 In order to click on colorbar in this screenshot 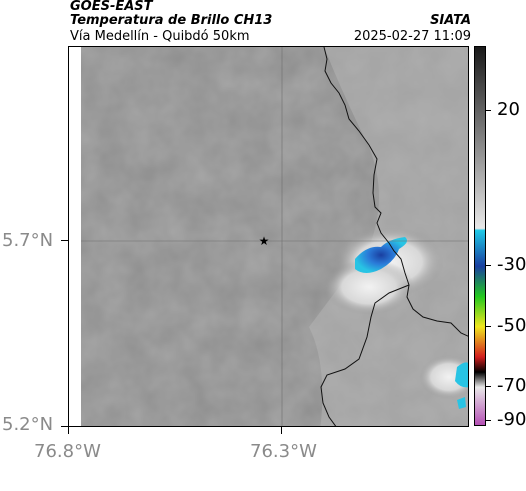, I will do `click(480, 236)`.